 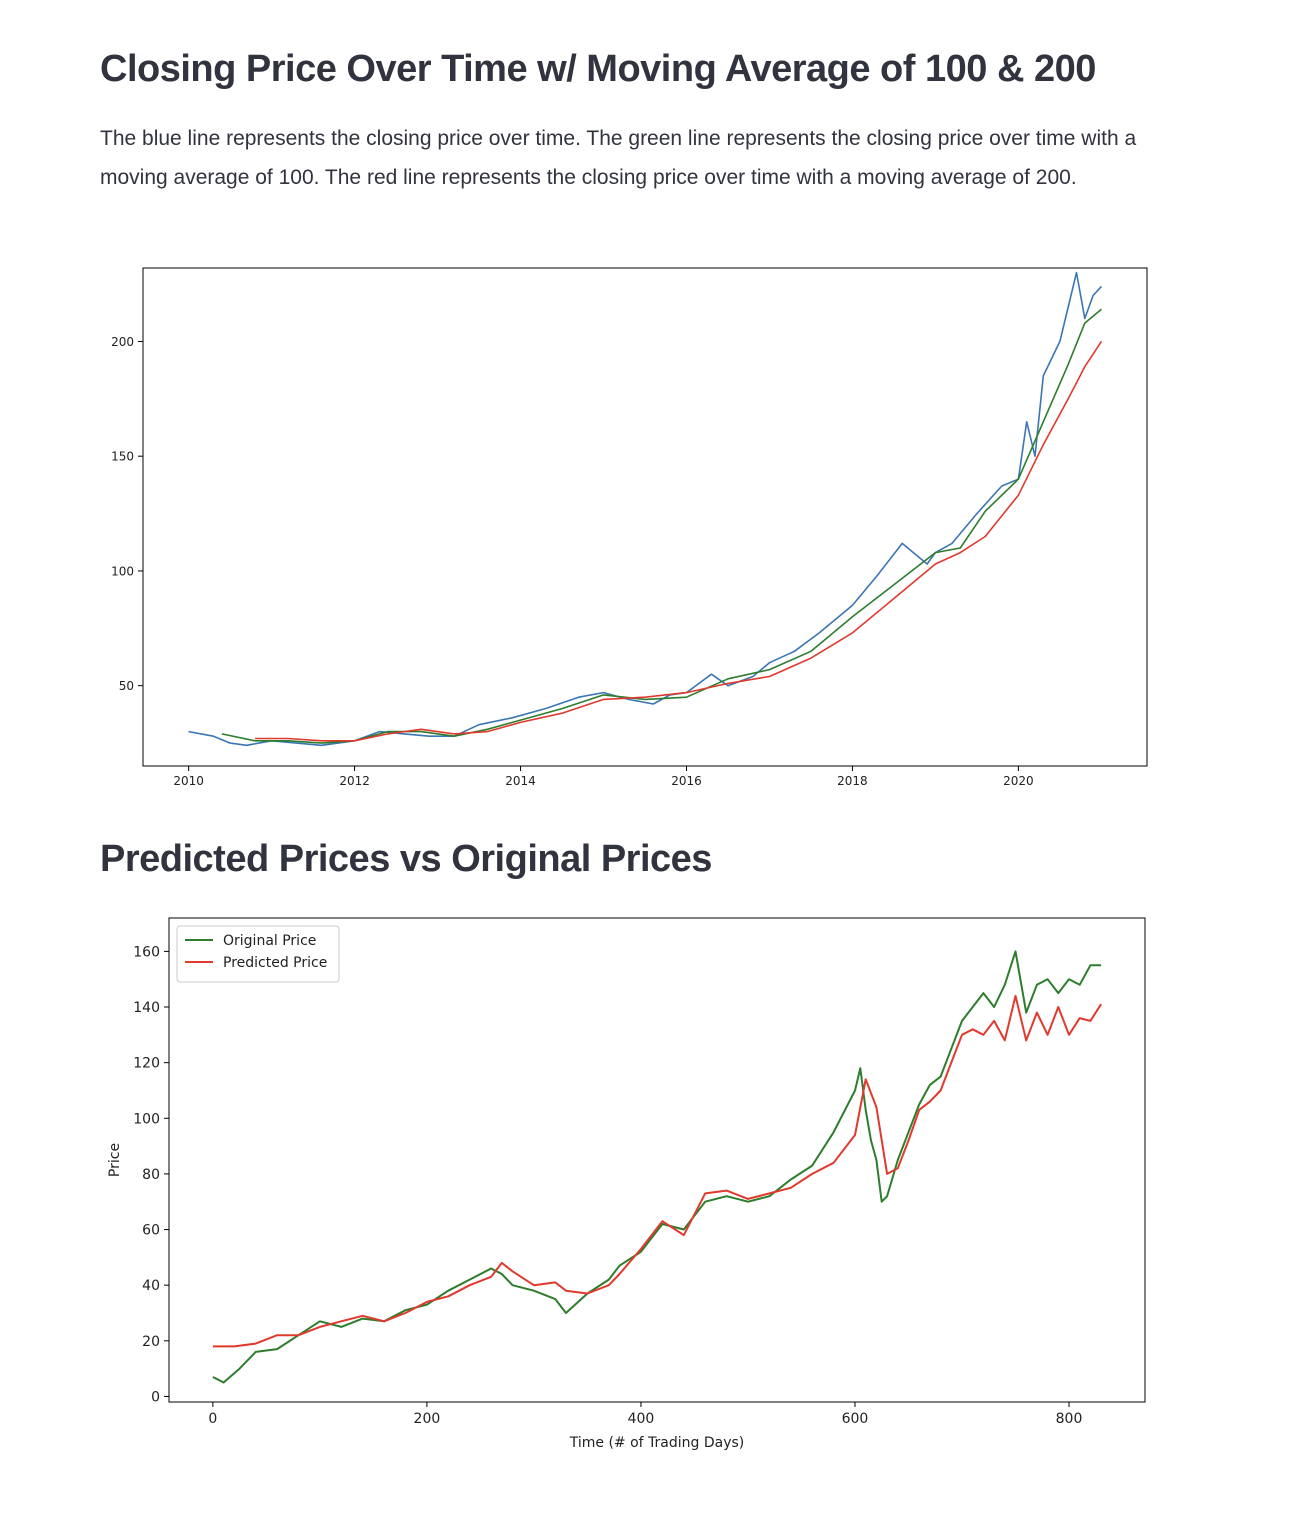 What do you see at coordinates (122, 342) in the screenshot?
I see `chart1-y-tick-label: 200` at bounding box center [122, 342].